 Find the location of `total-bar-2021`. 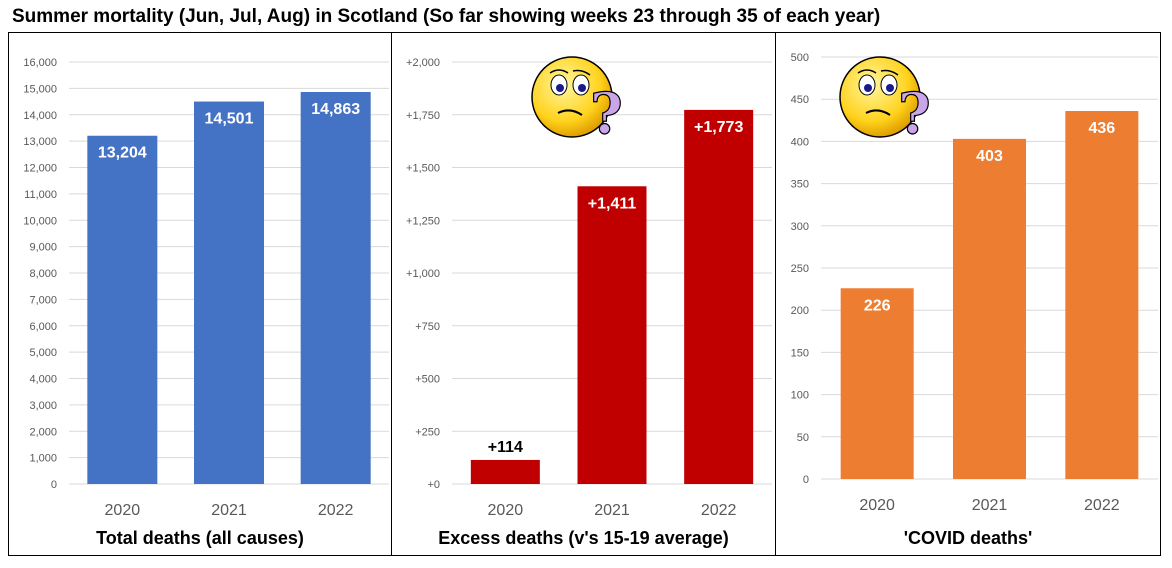

total-bar-2021 is located at coordinates (229, 292).